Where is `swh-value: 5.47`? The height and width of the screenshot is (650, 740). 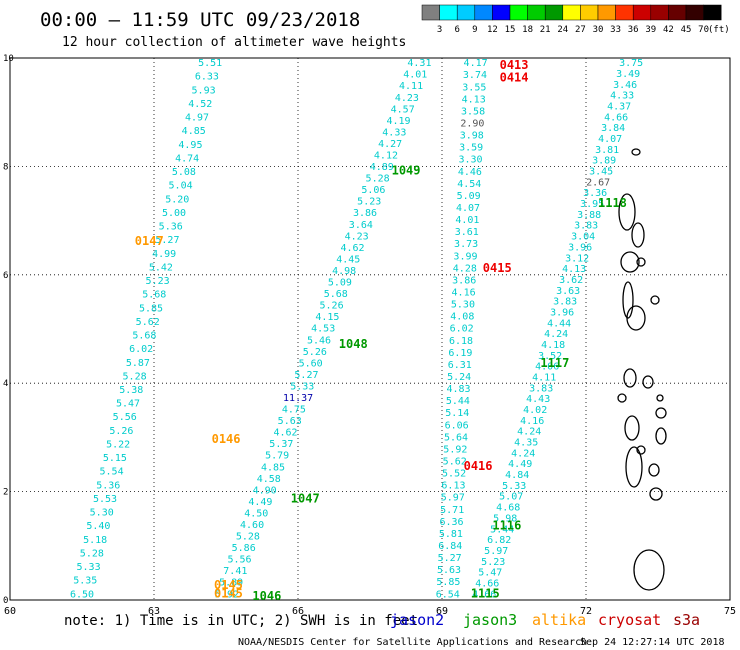
swh-value: 5.47 is located at coordinates (490, 573).